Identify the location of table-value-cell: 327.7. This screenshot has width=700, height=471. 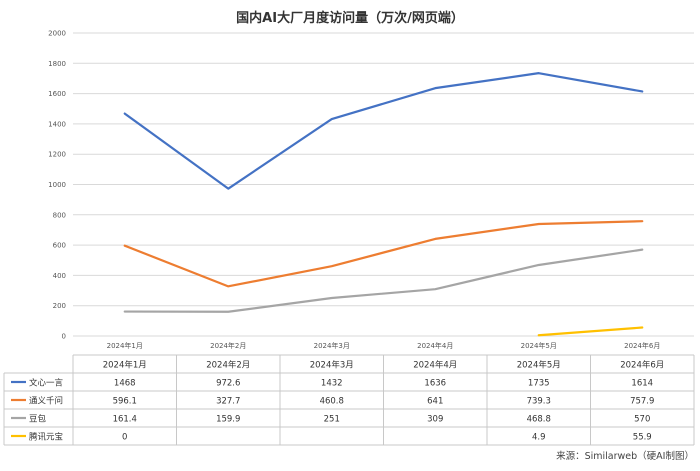
(228, 402).